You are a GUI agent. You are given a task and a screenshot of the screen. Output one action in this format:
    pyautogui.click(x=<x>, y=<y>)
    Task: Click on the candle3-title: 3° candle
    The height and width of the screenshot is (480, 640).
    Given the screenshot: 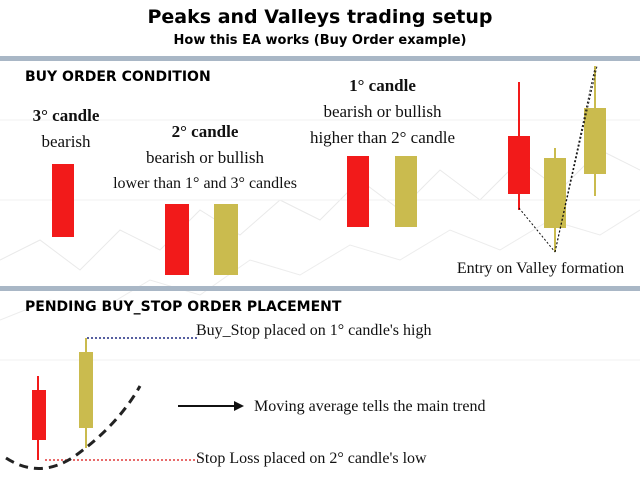 What is the action you would take?
    pyautogui.click(x=66, y=115)
    